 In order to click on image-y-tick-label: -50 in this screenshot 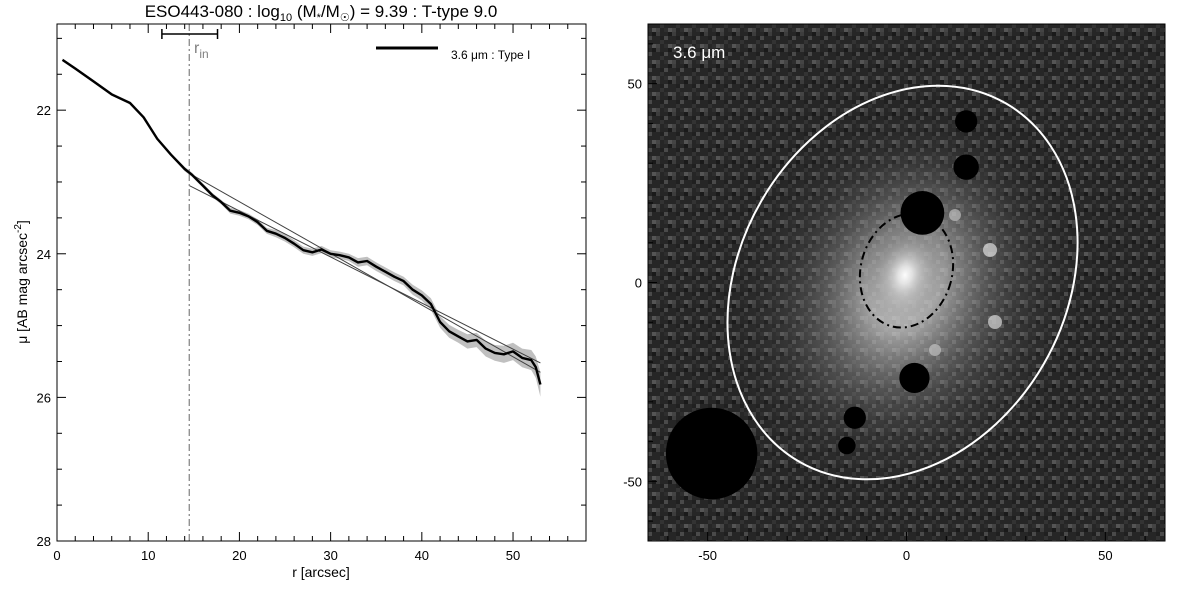, I will do `click(632, 481)`.